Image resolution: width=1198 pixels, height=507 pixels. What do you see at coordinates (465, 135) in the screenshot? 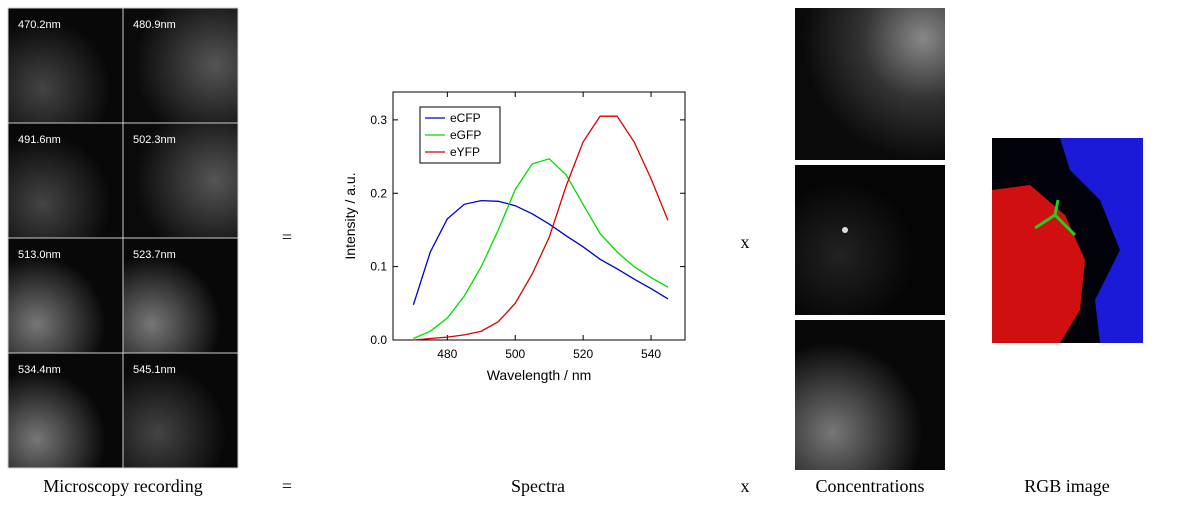
I see `legend-label: eGFP` at bounding box center [465, 135].